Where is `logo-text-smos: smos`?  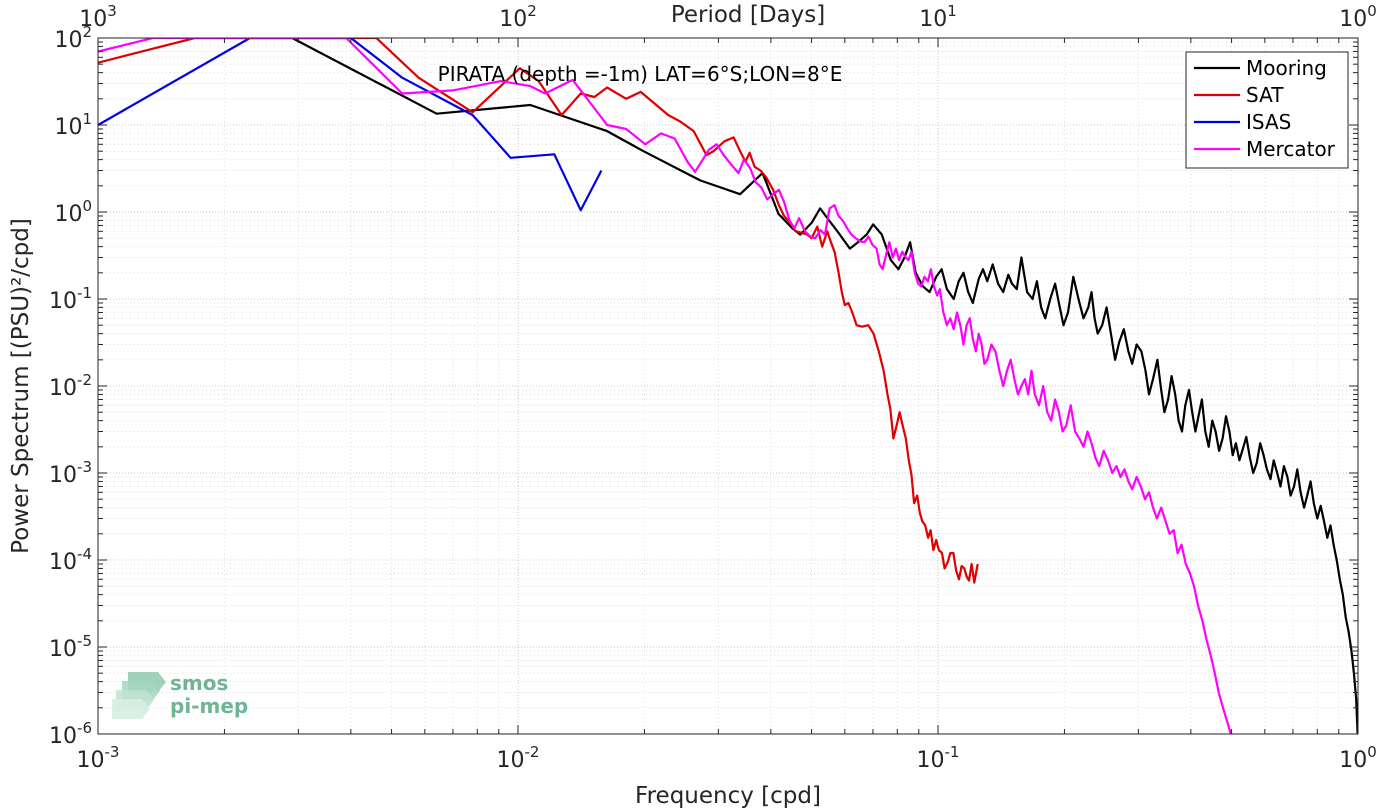 logo-text-smos: smos is located at coordinates (199, 683).